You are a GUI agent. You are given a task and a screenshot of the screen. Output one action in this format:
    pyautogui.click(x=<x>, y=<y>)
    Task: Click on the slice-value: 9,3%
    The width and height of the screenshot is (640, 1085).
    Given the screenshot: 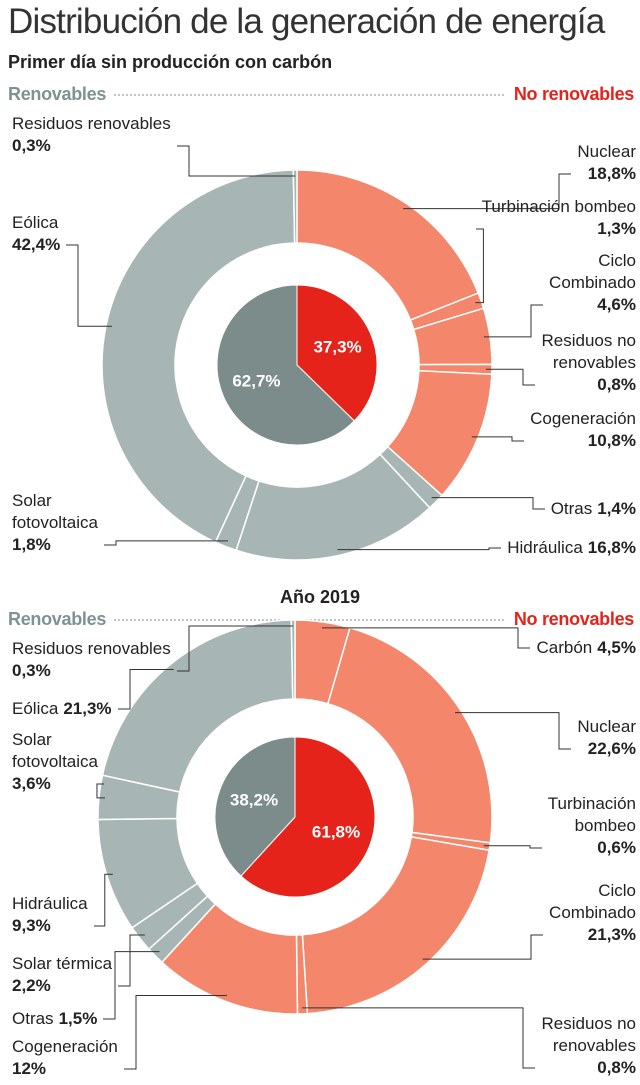 What is the action you would take?
    pyautogui.click(x=31, y=925)
    